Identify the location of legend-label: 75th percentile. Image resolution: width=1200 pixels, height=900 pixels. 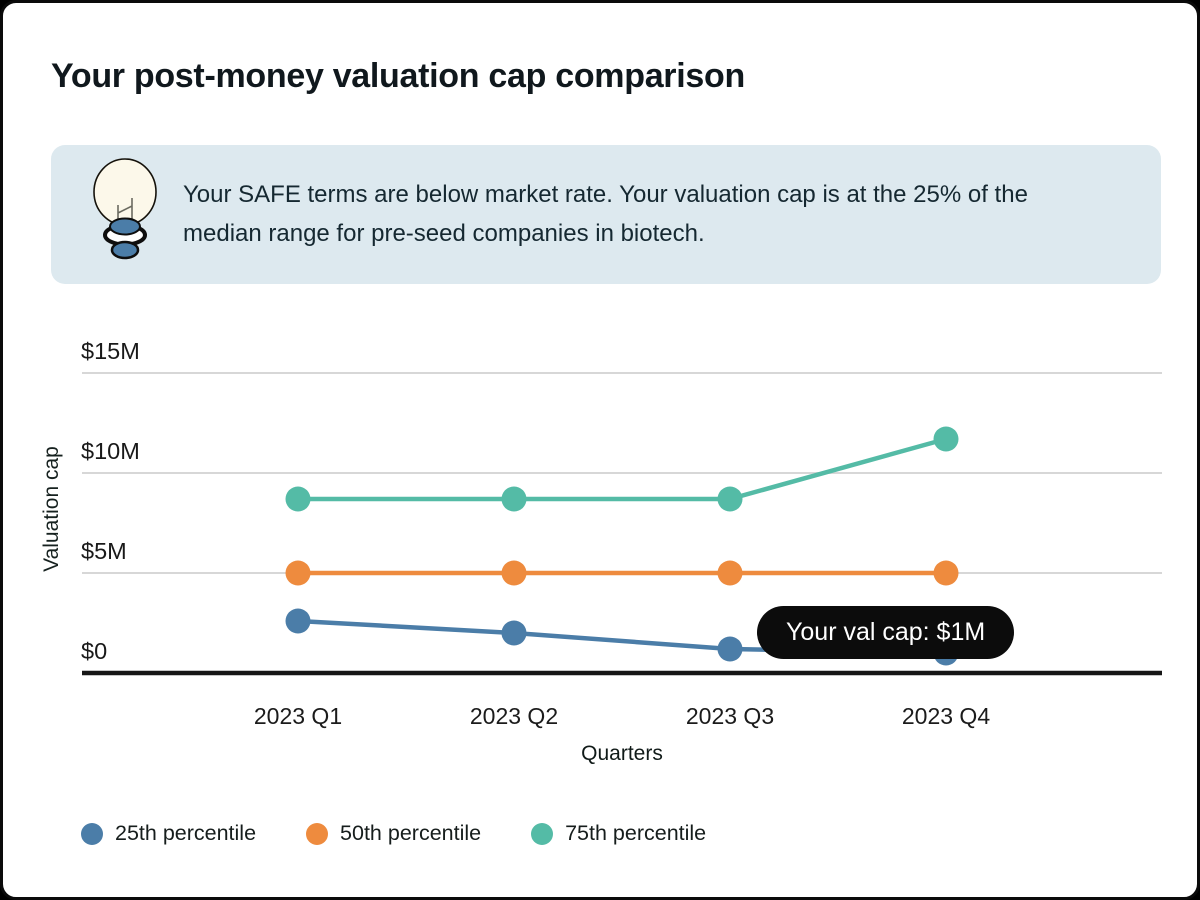
(636, 833).